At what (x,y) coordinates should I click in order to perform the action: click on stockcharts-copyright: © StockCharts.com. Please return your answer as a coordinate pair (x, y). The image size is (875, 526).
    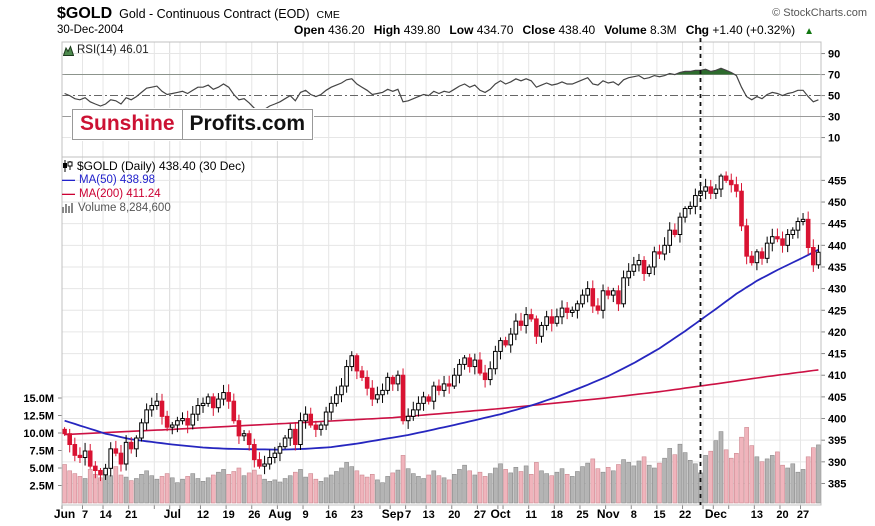
    Looking at the image, I should click on (819, 13).